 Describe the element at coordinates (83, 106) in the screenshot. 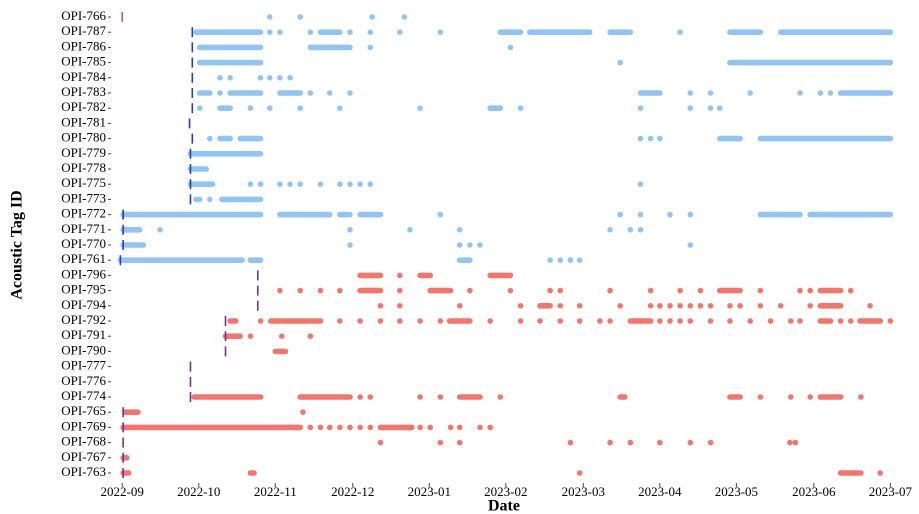

I see `y-tick-label: OPI-782` at that location.